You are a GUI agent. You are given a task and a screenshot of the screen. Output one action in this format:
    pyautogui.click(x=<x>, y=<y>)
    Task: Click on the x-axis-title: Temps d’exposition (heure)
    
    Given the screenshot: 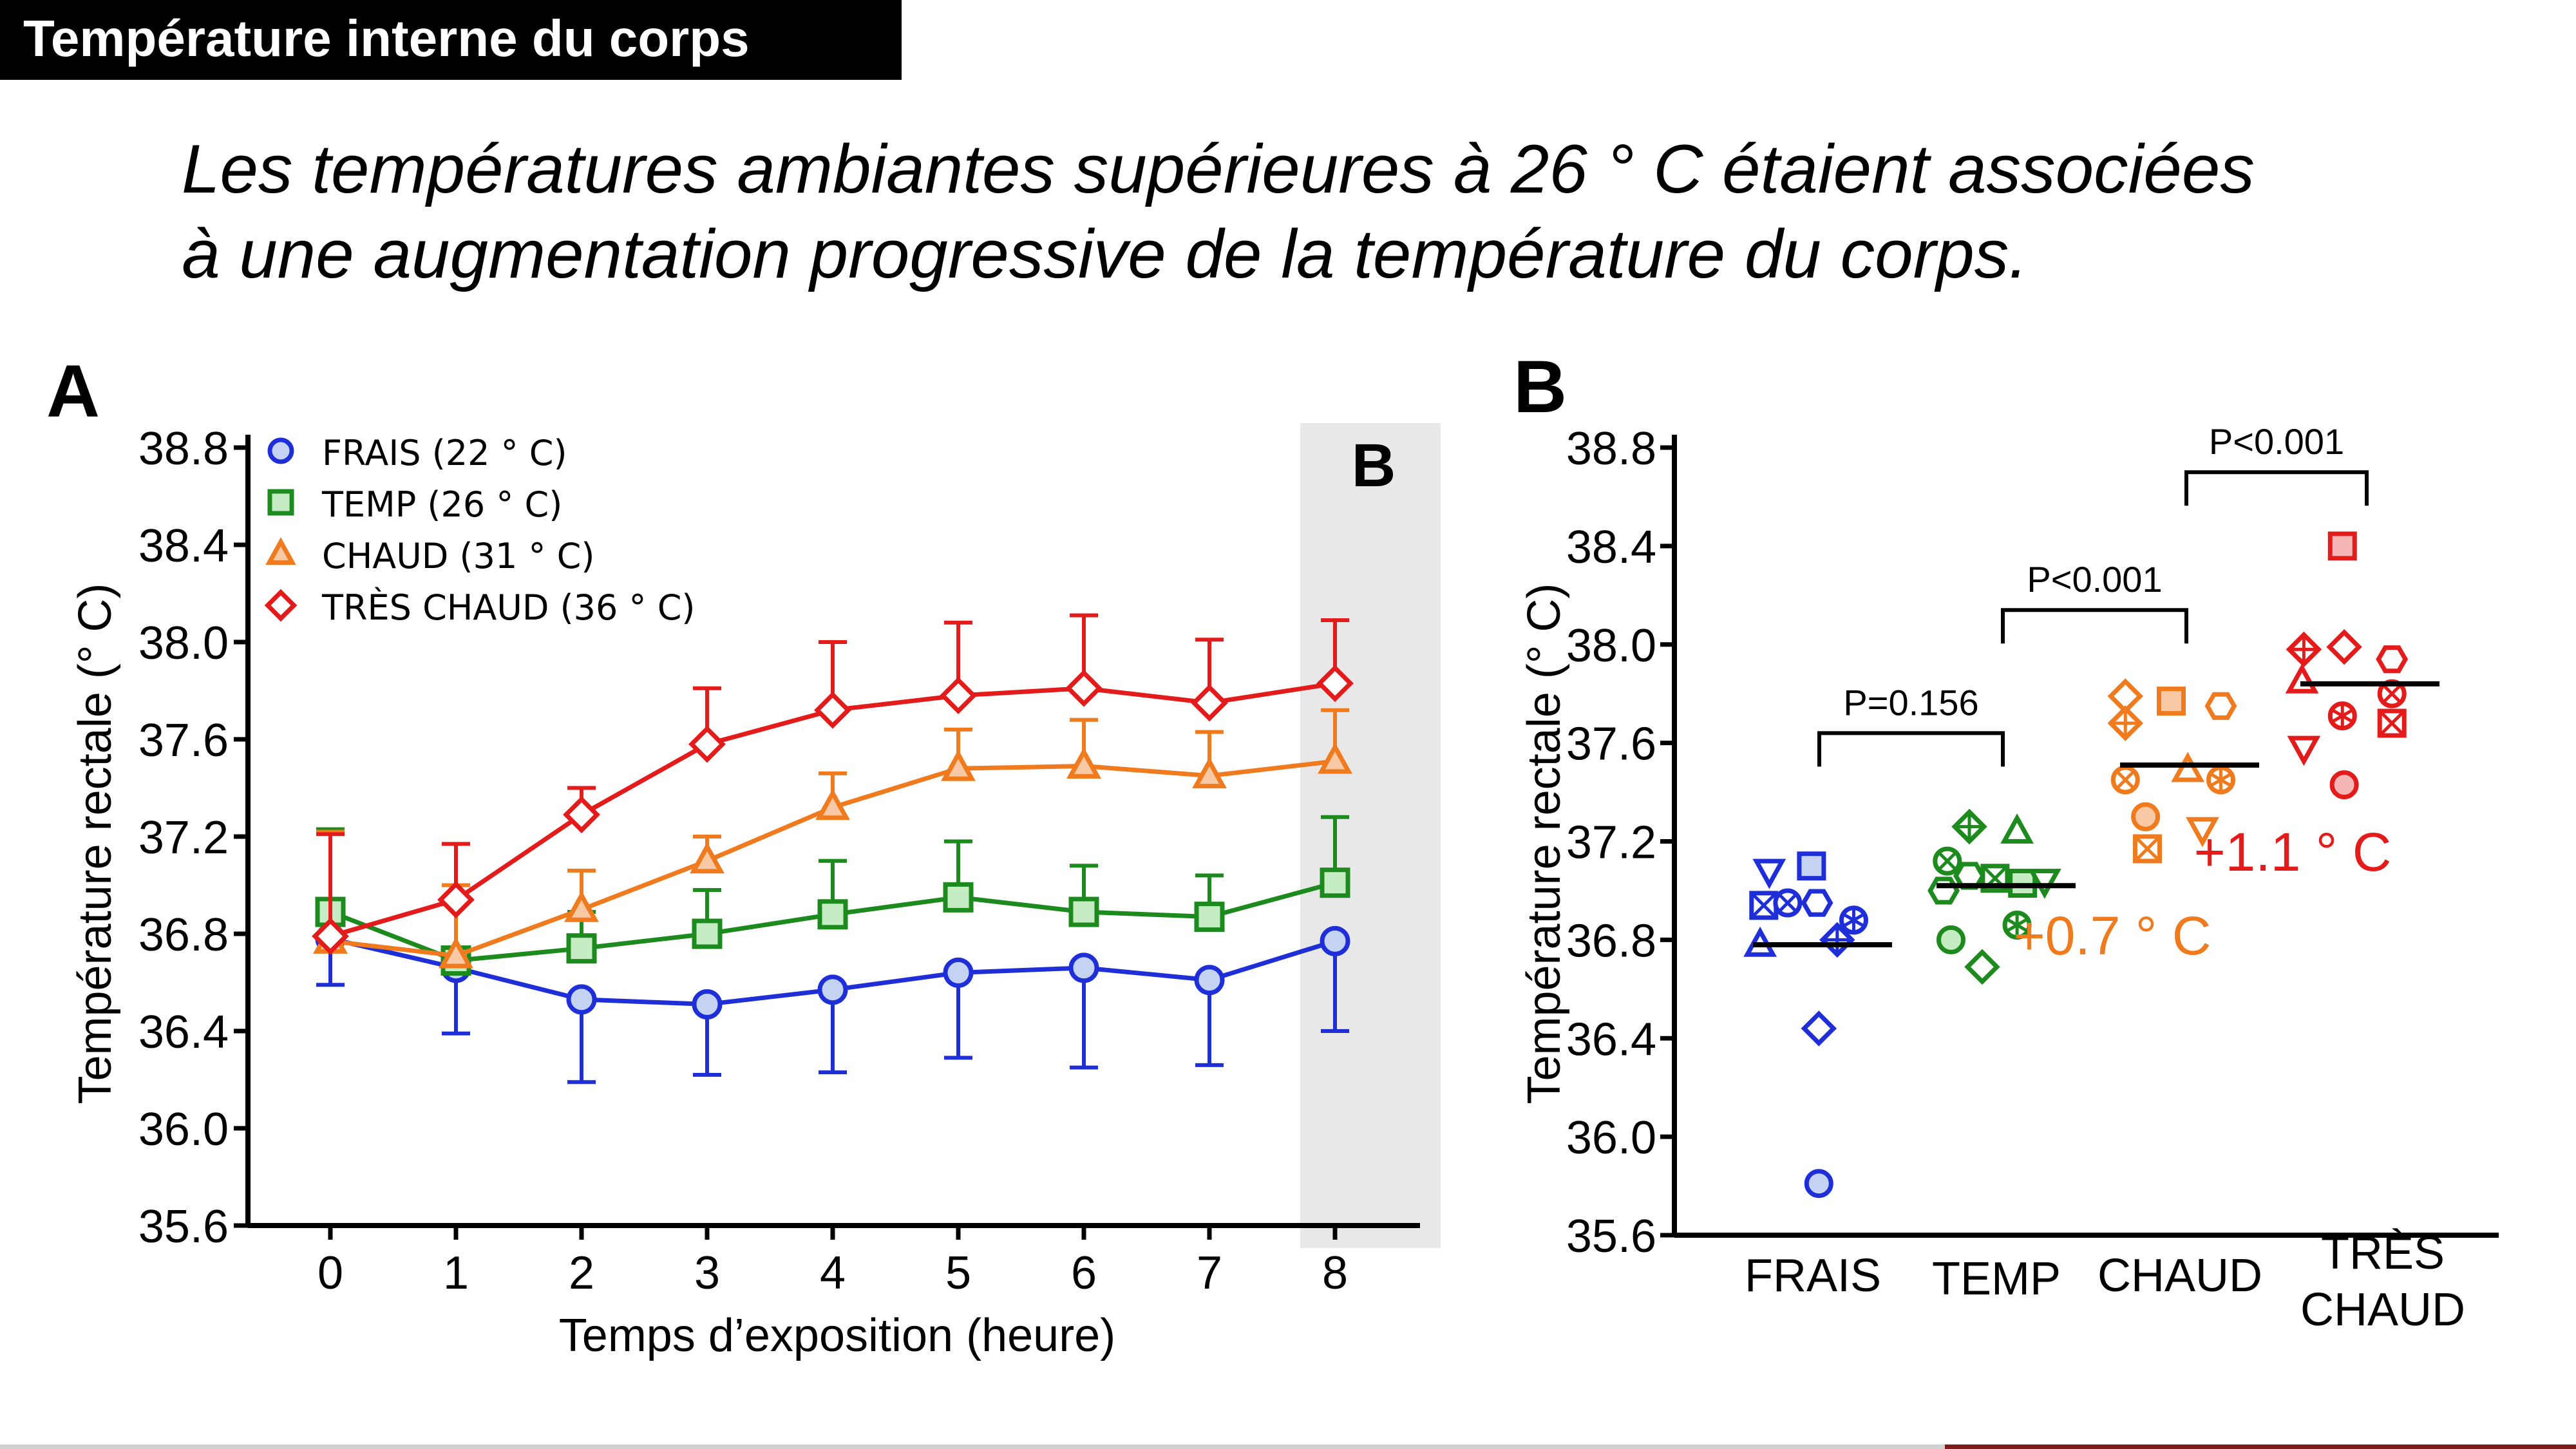 What is the action you would take?
    pyautogui.click(x=837, y=1335)
    